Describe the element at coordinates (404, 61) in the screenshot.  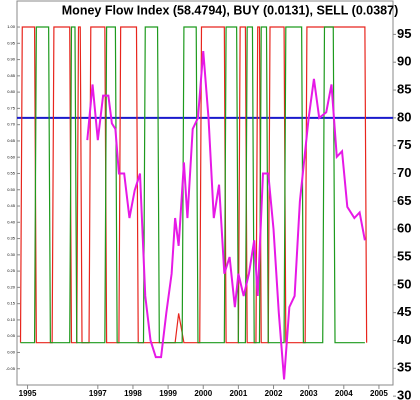
I see `y2-tick-label: 90` at that location.